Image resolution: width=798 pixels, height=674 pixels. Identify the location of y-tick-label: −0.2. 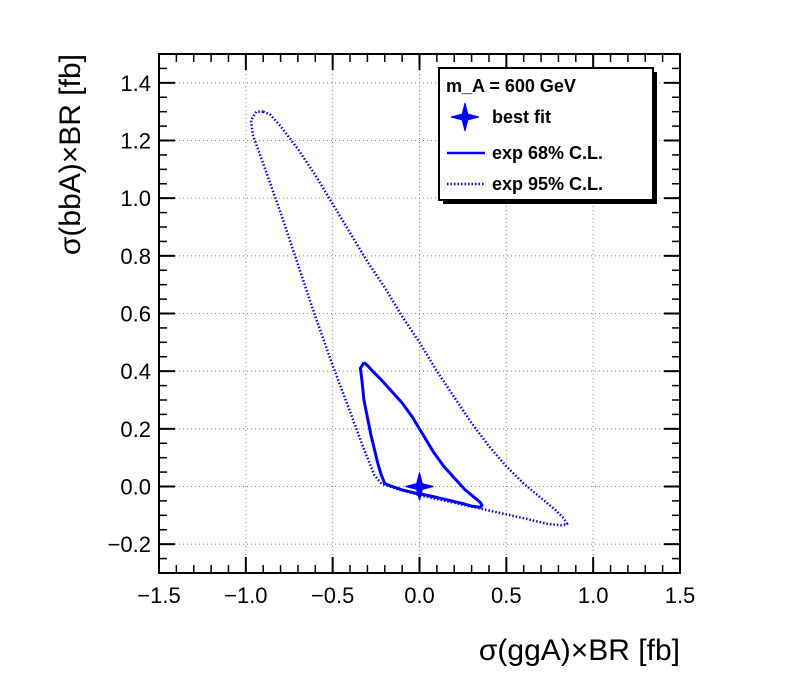
(129, 544).